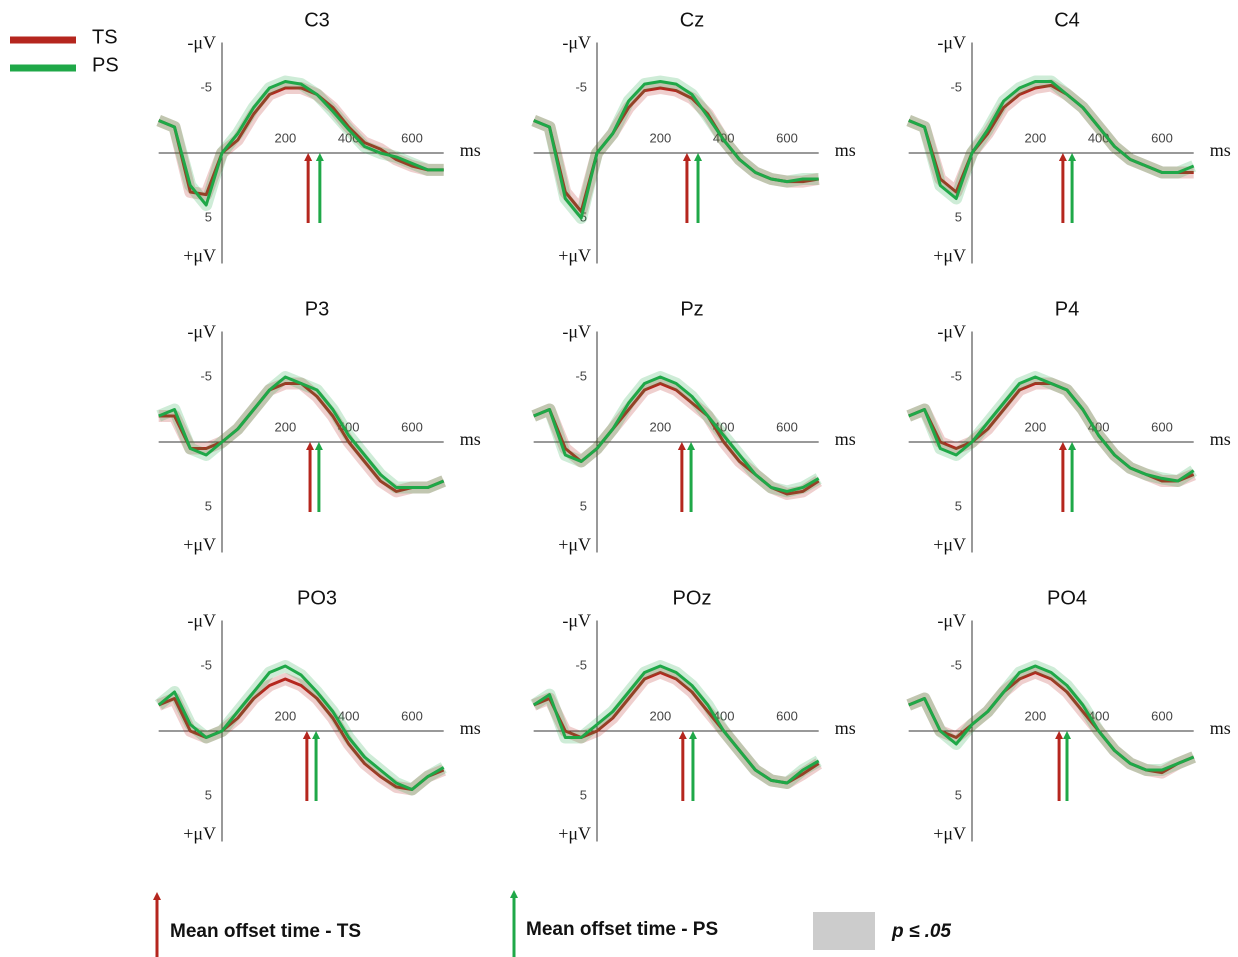  Describe the element at coordinates (692, 598) in the screenshot. I see `panel-title: POz` at that location.